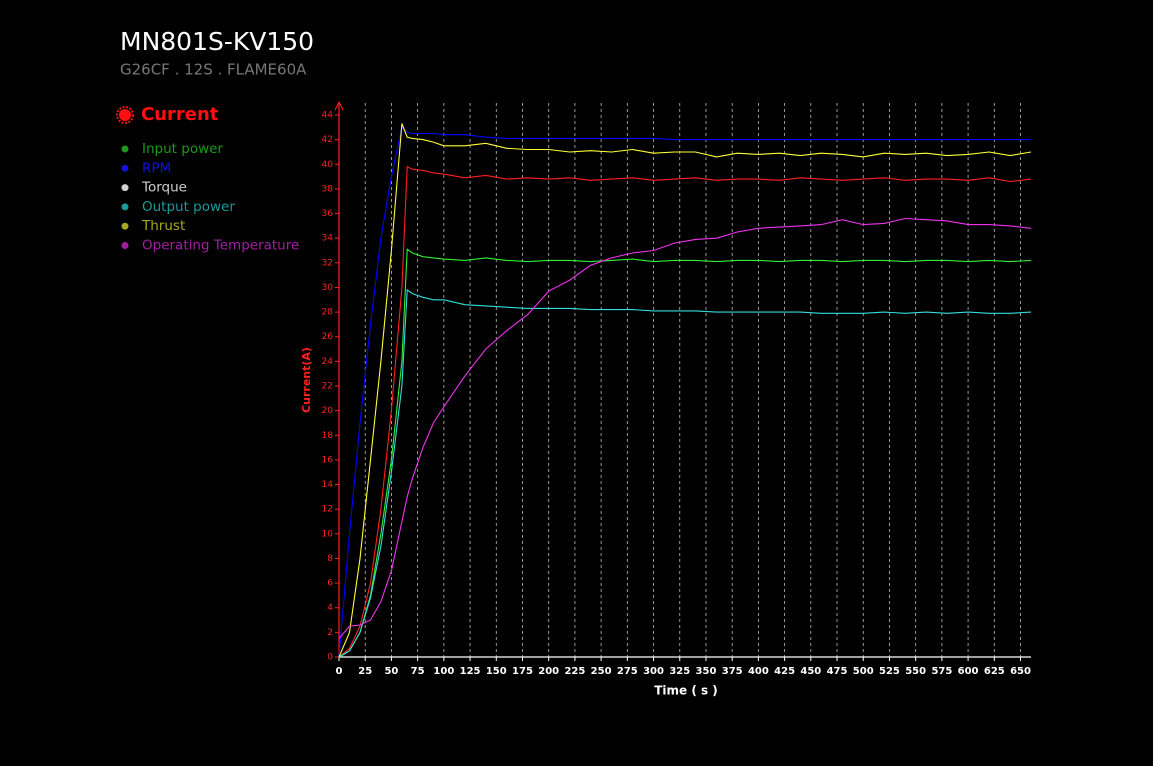  Describe the element at coordinates (968, 671) in the screenshot. I see `x-tick-label: 600` at that location.